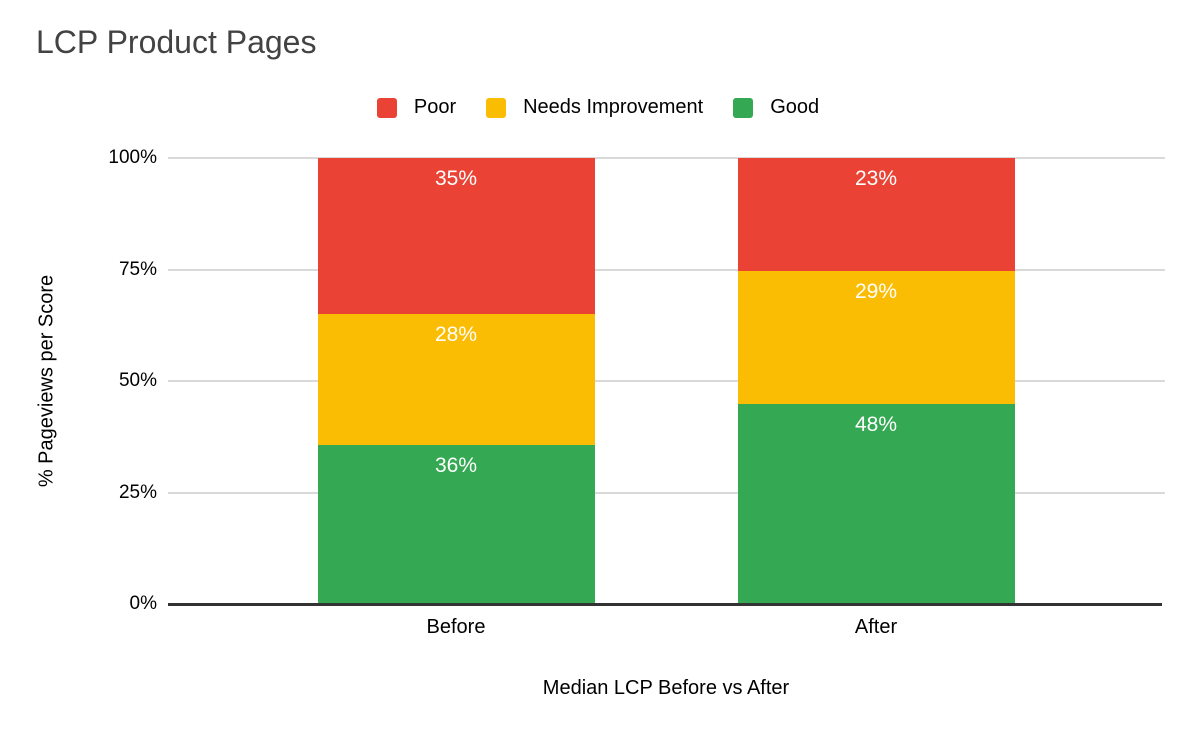 Image resolution: width=1196 pixels, height=738 pixels. I want to click on bar-stack-after: 23% 29% 48%, so click(876, 381).